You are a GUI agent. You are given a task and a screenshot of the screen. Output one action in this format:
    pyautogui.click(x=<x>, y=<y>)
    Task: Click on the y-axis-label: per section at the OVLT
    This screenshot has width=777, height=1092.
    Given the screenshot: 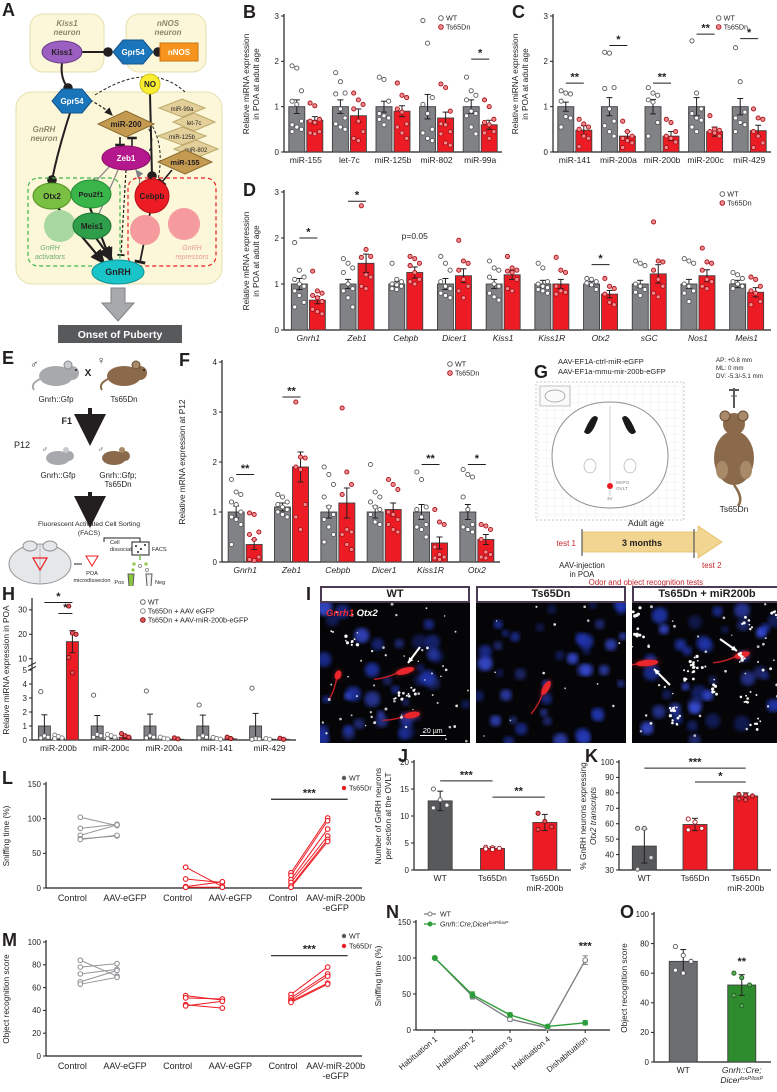 What is the action you would take?
    pyautogui.click(x=388, y=815)
    